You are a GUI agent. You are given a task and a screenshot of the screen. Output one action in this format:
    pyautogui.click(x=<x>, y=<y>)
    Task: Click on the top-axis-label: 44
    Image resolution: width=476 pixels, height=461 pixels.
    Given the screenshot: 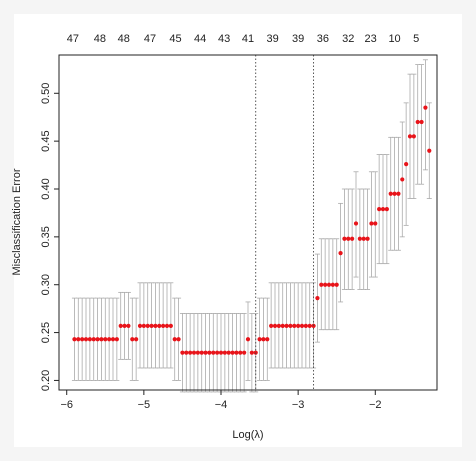 What is the action you would take?
    pyautogui.click(x=200, y=39)
    